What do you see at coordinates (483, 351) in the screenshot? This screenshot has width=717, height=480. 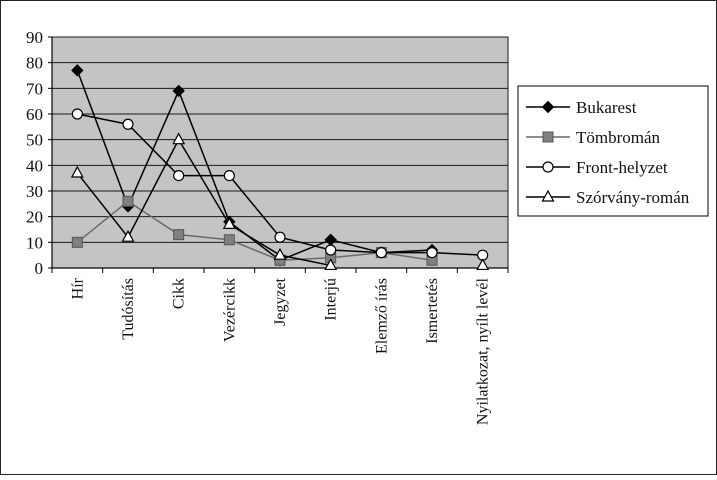 I see `x-tick-label: Nyilatkozat, nyílt levél` at bounding box center [483, 351].